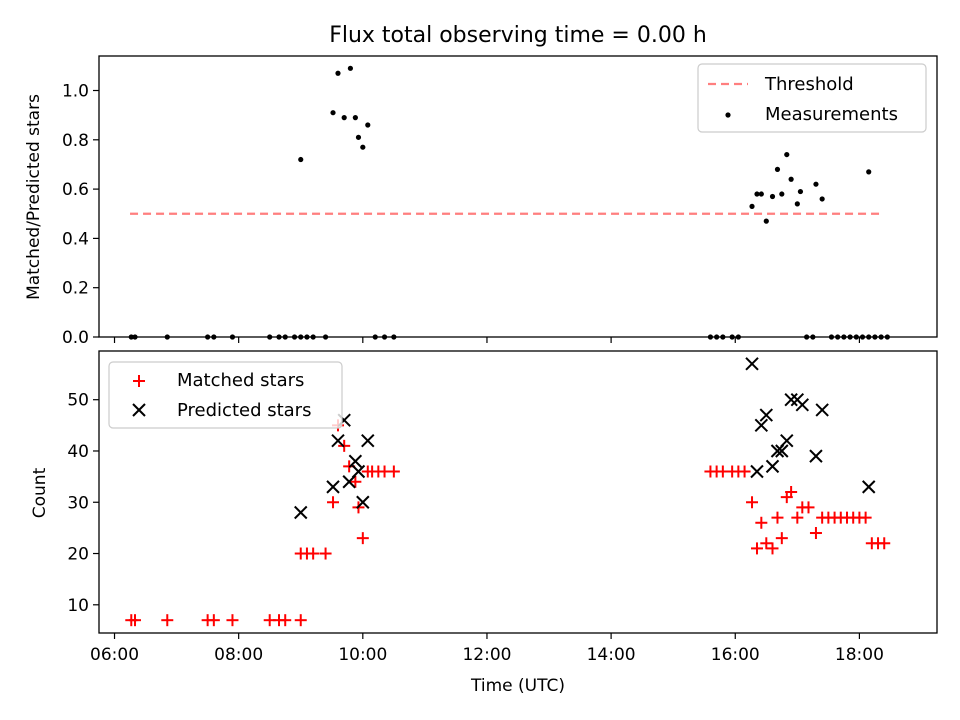  I want to click on legend-matched-label: Matched stars, so click(240, 380).